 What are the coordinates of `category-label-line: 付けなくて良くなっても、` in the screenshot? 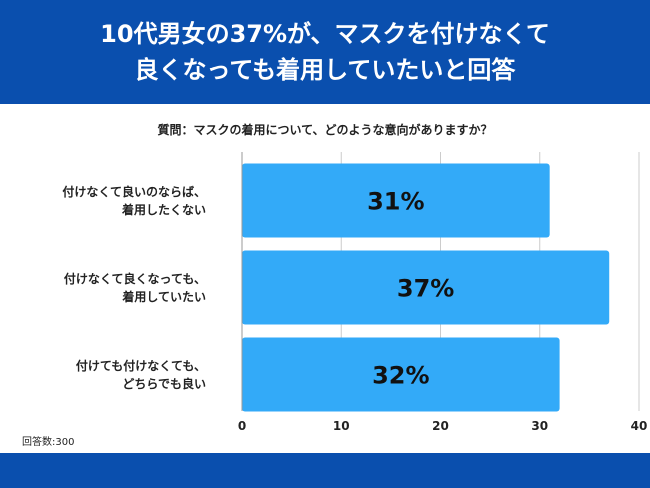 It's located at (134, 278).